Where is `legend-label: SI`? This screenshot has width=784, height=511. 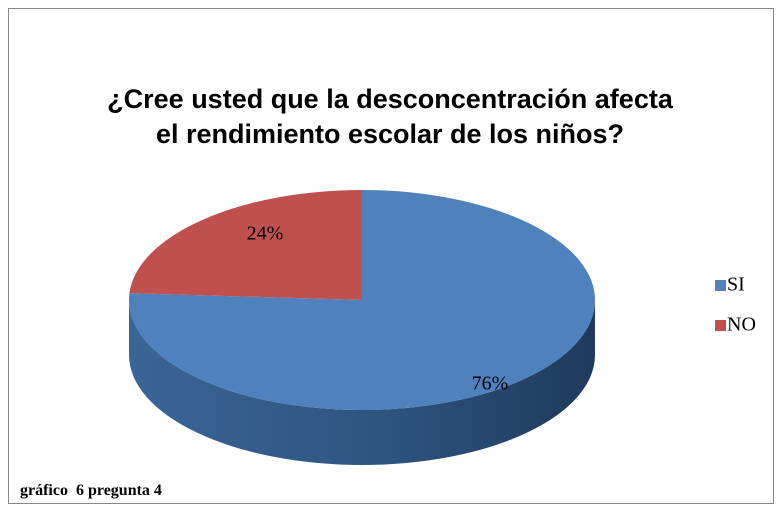
legend-label: SI is located at coordinates (736, 285).